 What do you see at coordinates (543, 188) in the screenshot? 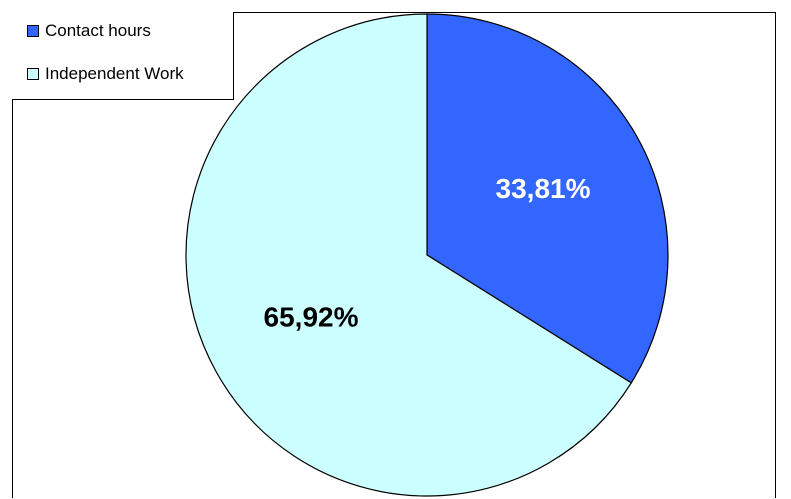
I see `slice-label-contact-hours: 33,81%` at bounding box center [543, 188].